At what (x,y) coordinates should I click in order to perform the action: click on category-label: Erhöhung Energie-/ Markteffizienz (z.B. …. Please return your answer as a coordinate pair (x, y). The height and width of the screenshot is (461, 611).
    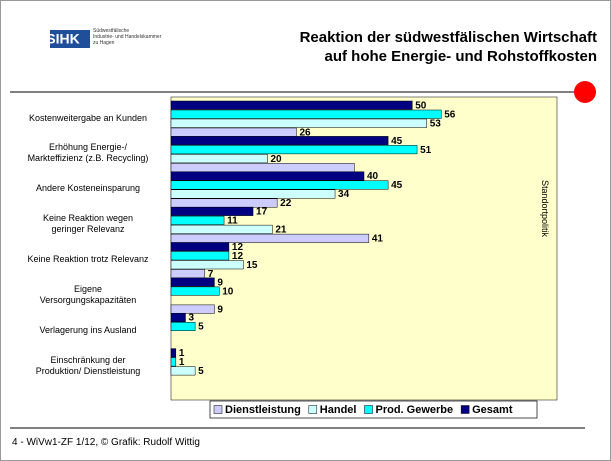
    Looking at the image, I should click on (88, 153).